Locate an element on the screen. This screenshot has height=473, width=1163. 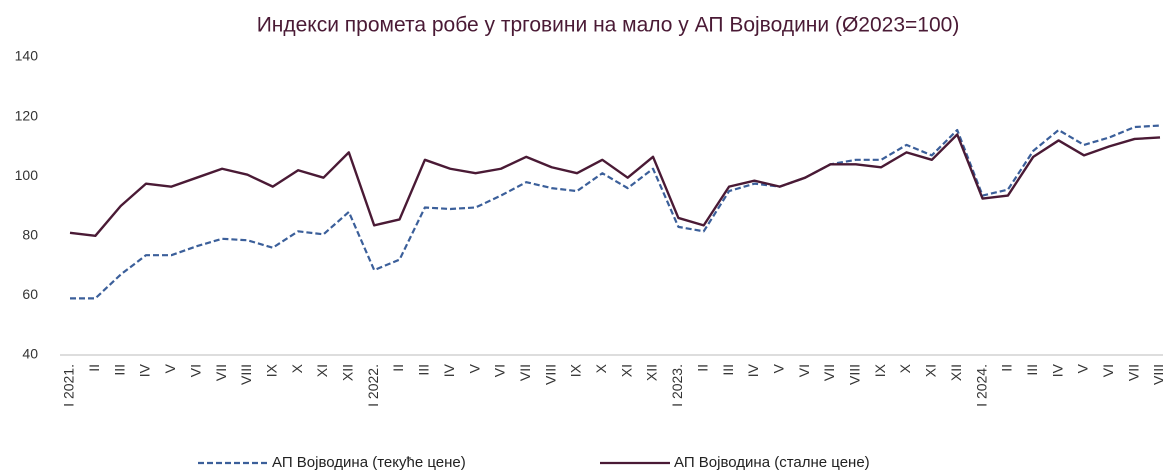
x-tick-label: I 2024. is located at coordinates (981, 385).